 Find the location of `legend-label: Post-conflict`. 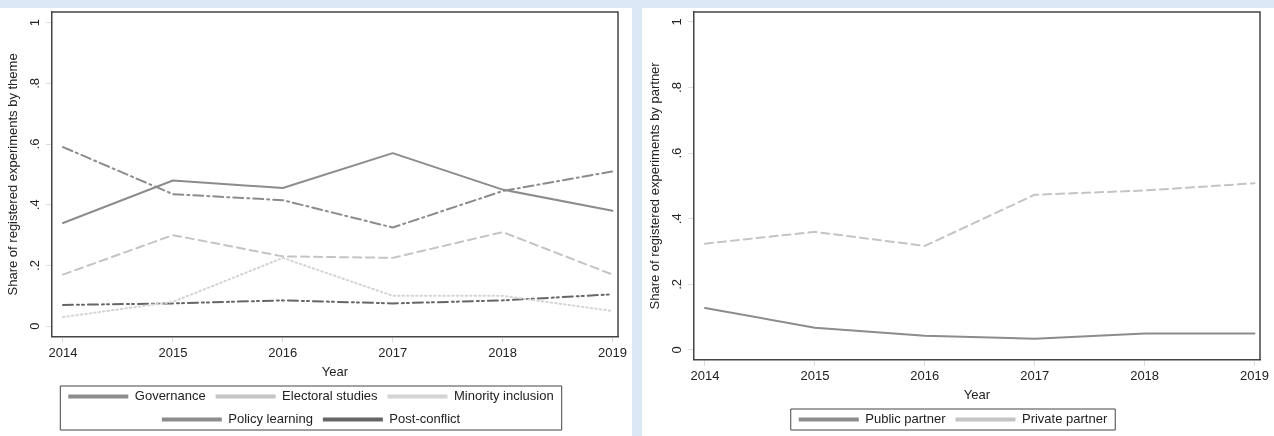

legend-label: Post-conflict is located at coordinates (425, 419).